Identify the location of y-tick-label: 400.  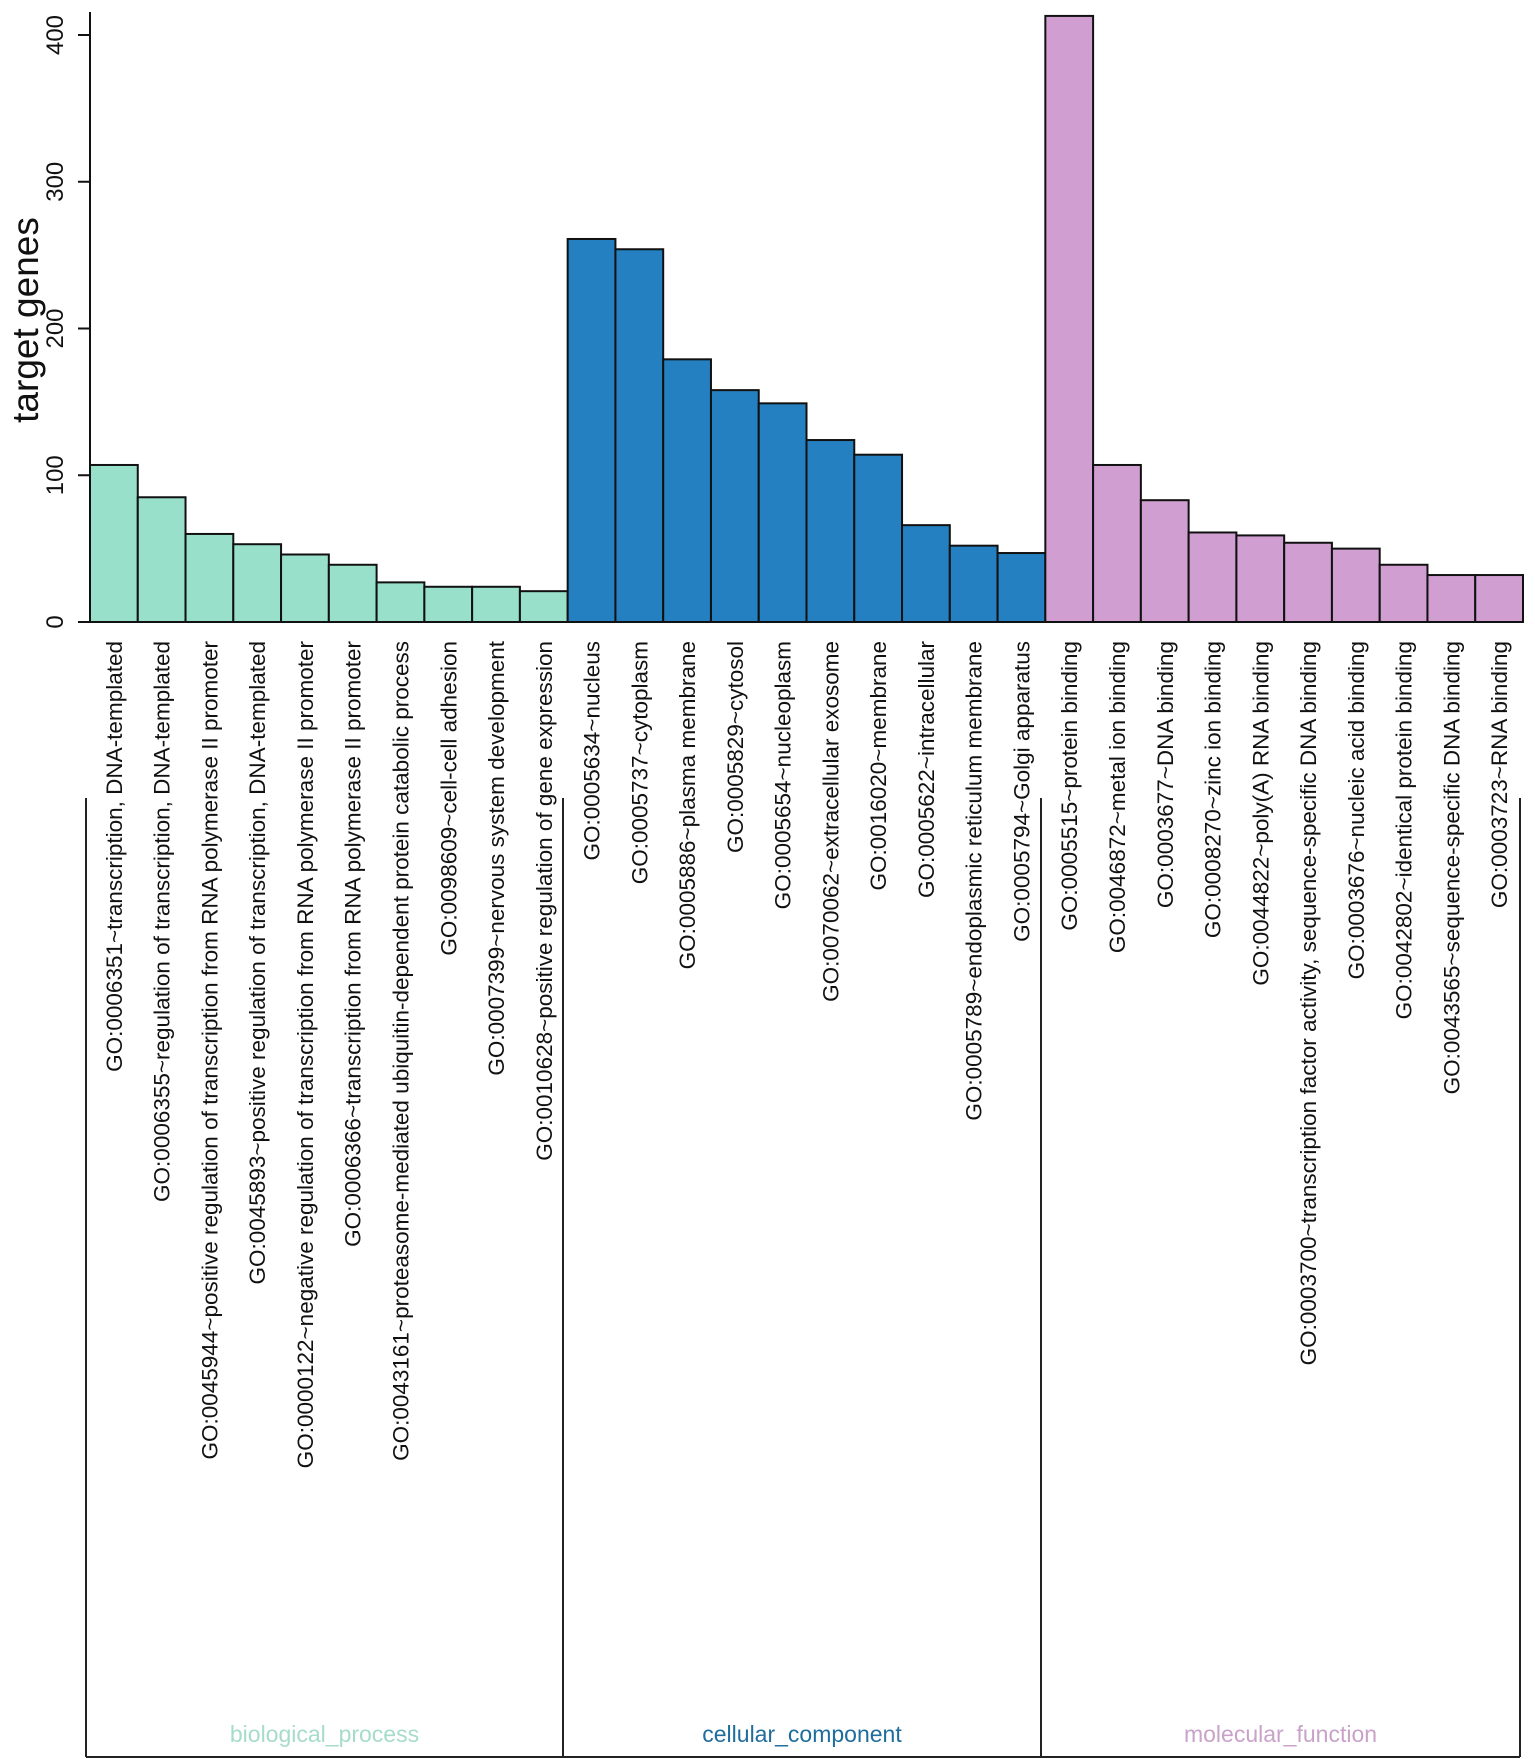
(55, 35).